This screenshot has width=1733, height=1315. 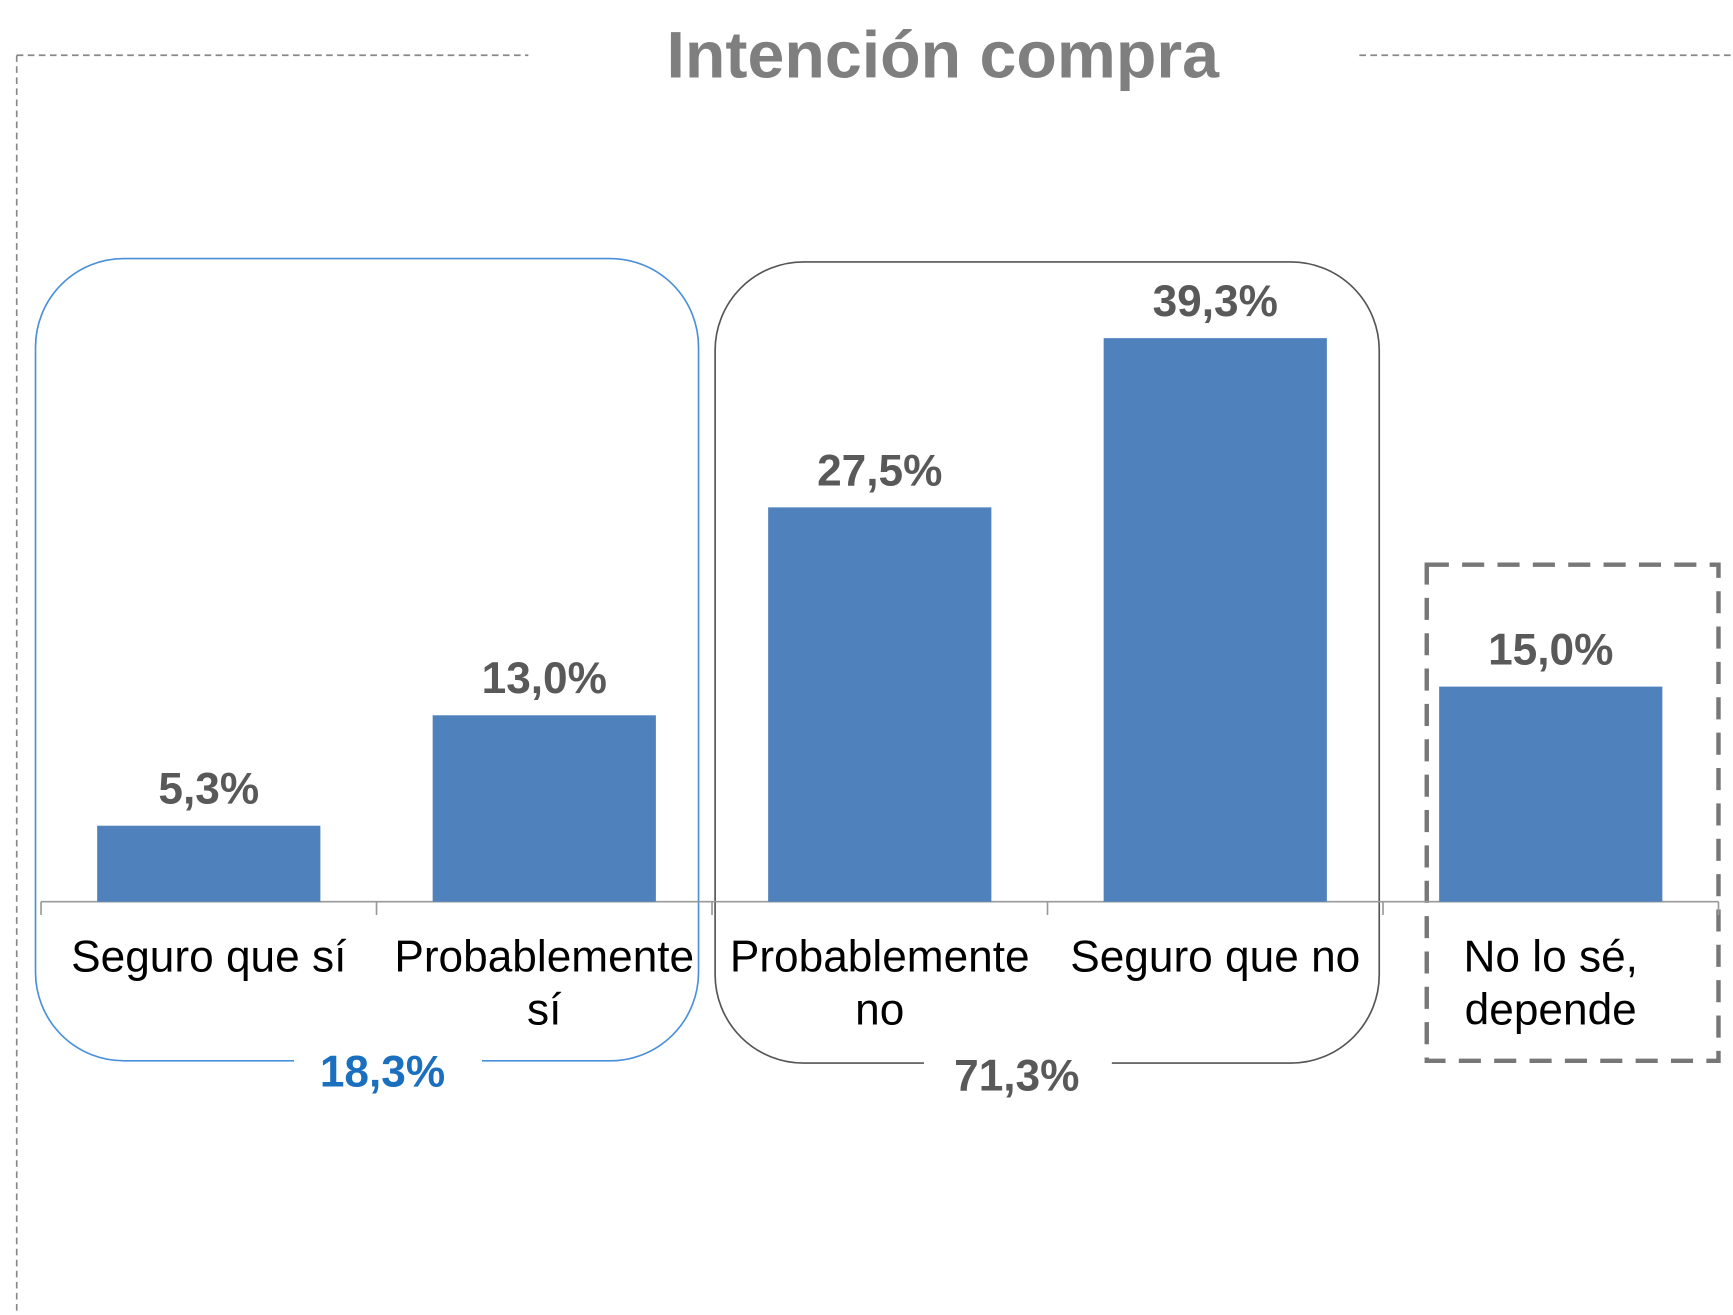 I want to click on x-tick-label: Seguro que sí, so click(x=209, y=957).